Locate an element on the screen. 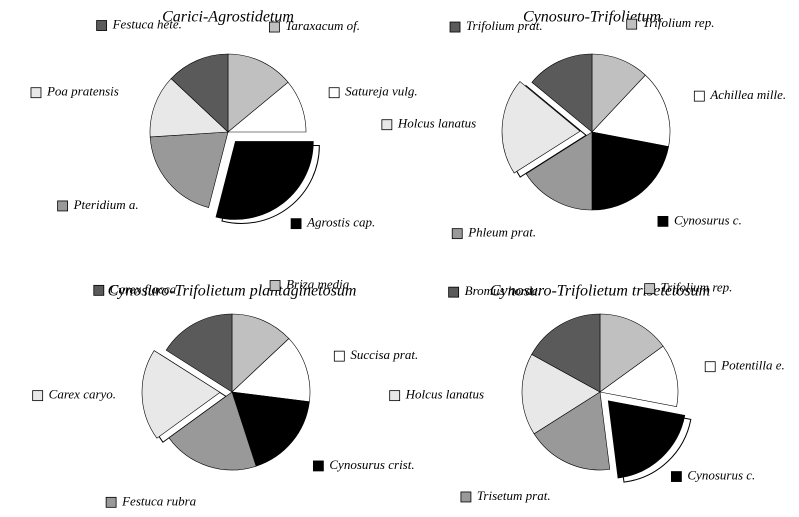 This screenshot has height=517, width=799. legend-label: Phleum prat. is located at coordinates (501, 232).